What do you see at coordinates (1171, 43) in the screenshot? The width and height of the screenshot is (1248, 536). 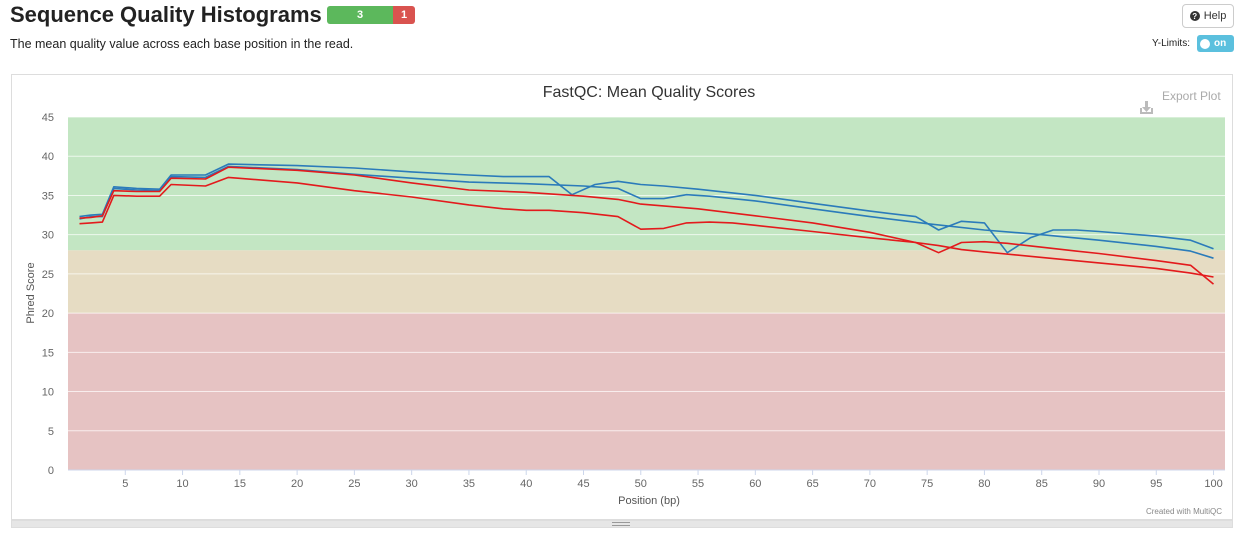 I see `ylimits-label: Y-Limits:` at bounding box center [1171, 43].